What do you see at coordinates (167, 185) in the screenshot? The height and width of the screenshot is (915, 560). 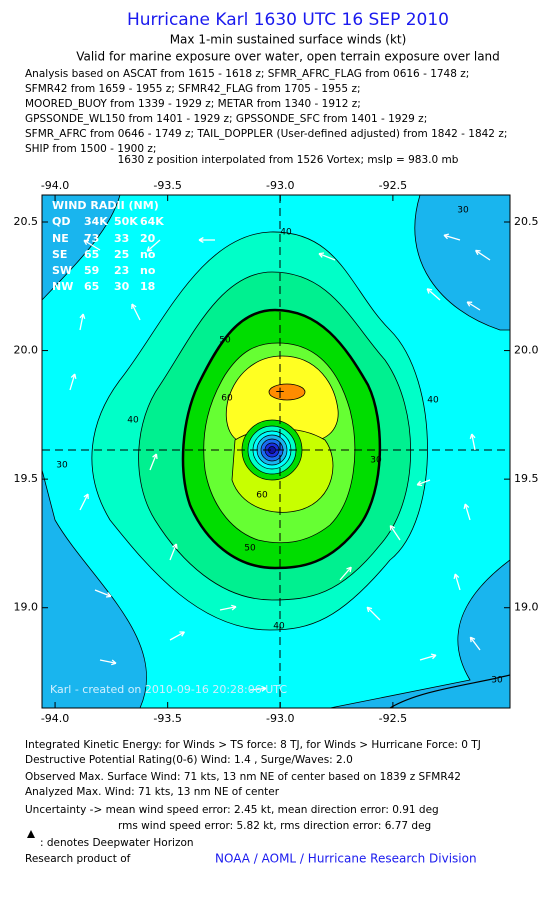 I see `x-tick-label: -93.5` at bounding box center [167, 185].